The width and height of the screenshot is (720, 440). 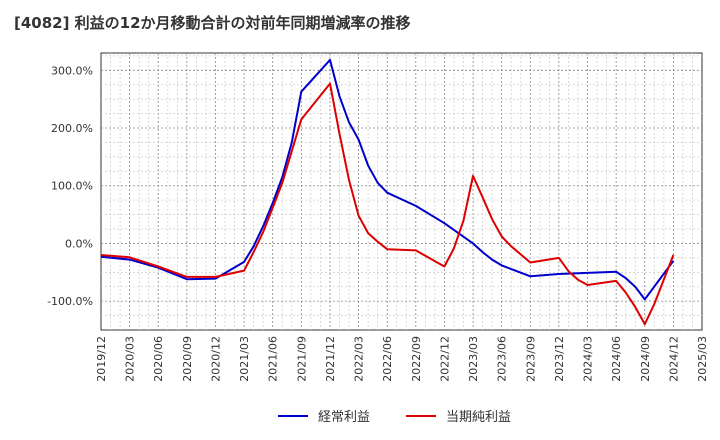 I want to click on x-tick-label: 2021/06, so click(x=273, y=359).